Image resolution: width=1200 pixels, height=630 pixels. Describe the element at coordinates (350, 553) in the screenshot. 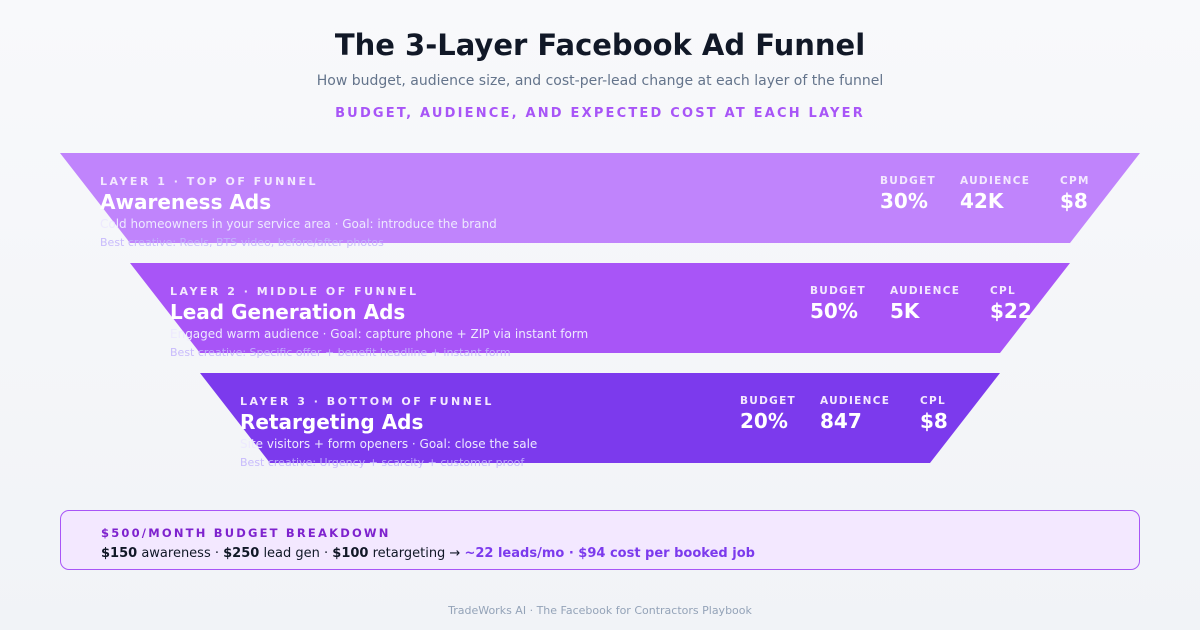

I see `retargeting-amount: $100` at that location.